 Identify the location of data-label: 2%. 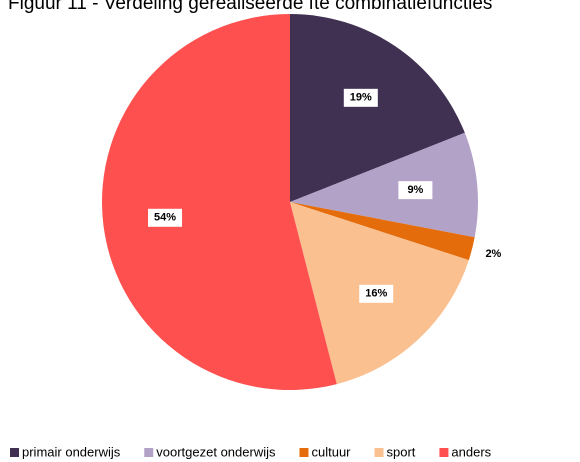
(493, 254).